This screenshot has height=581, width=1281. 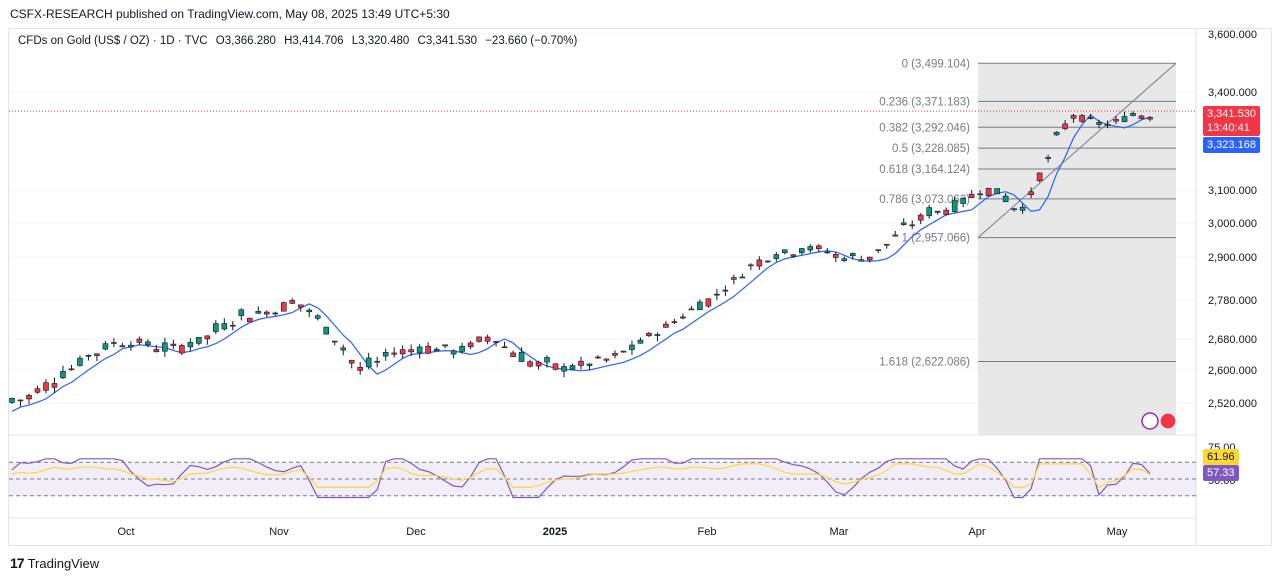 I want to click on price-tick-label: 2,780.000, so click(x=1232, y=301).